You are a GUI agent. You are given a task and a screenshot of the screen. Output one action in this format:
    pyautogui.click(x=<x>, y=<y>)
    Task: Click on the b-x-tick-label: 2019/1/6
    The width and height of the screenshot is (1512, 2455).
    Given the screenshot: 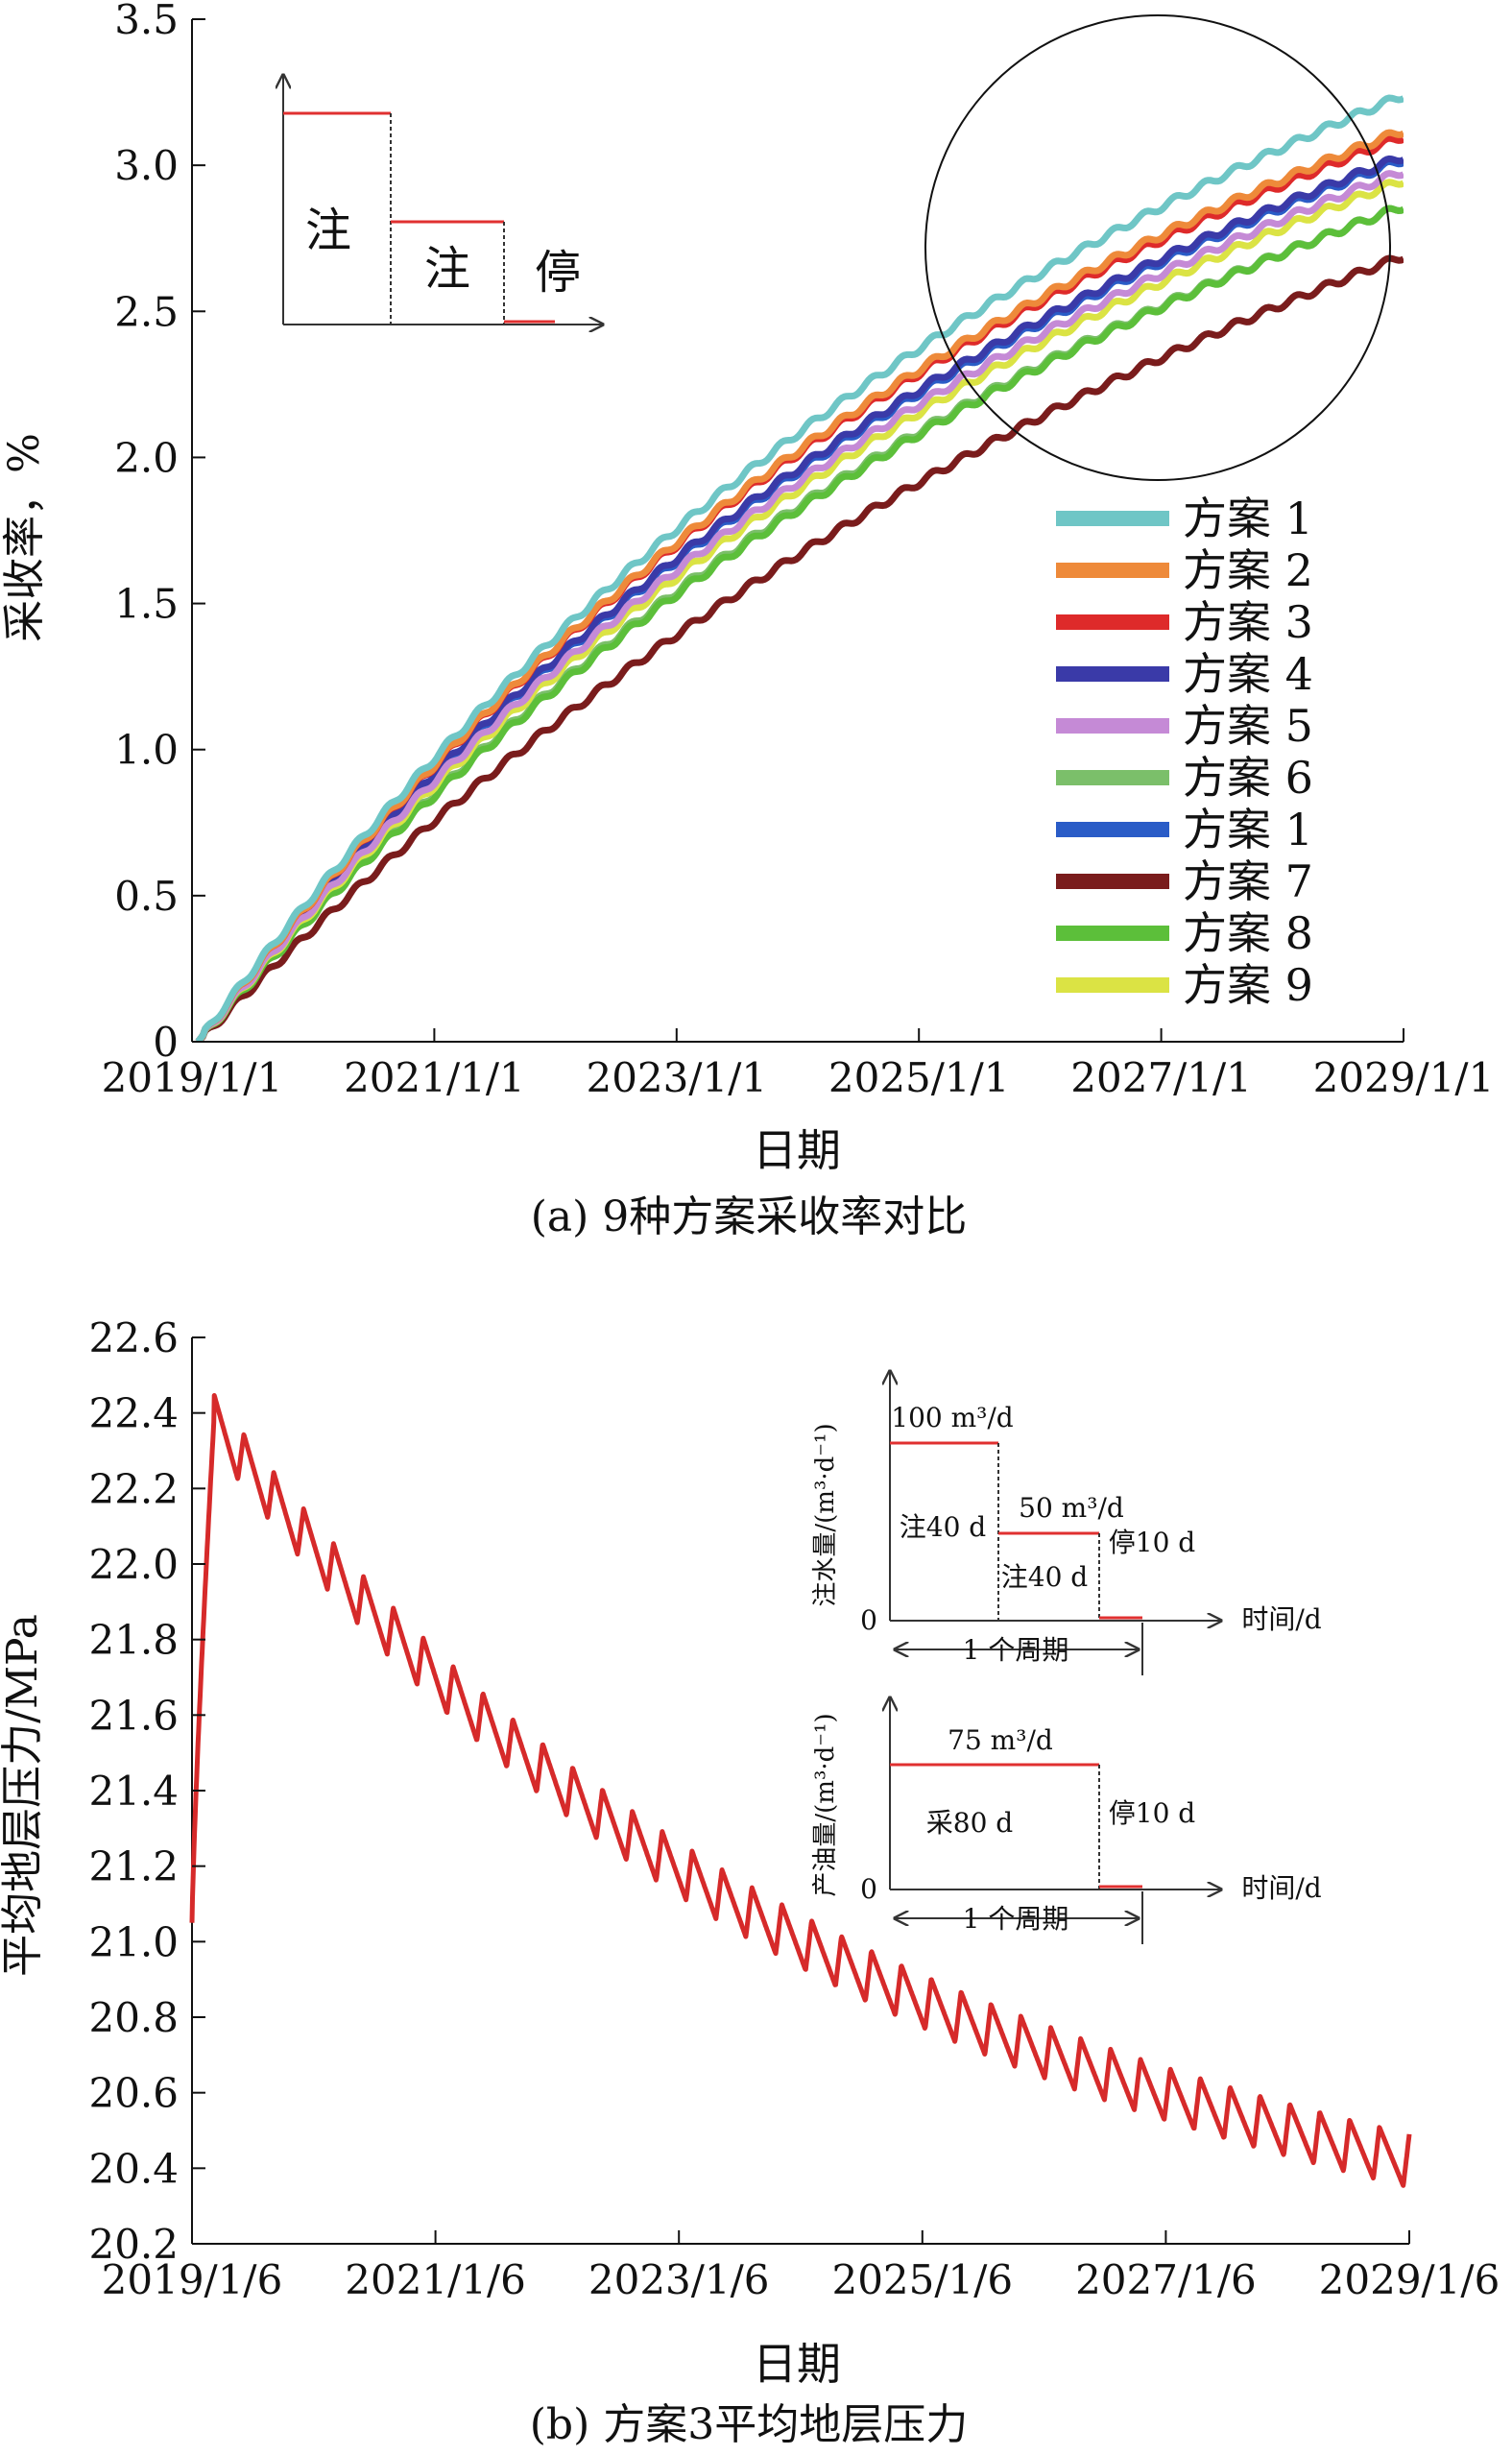 What is the action you would take?
    pyautogui.click(x=192, y=2279)
    